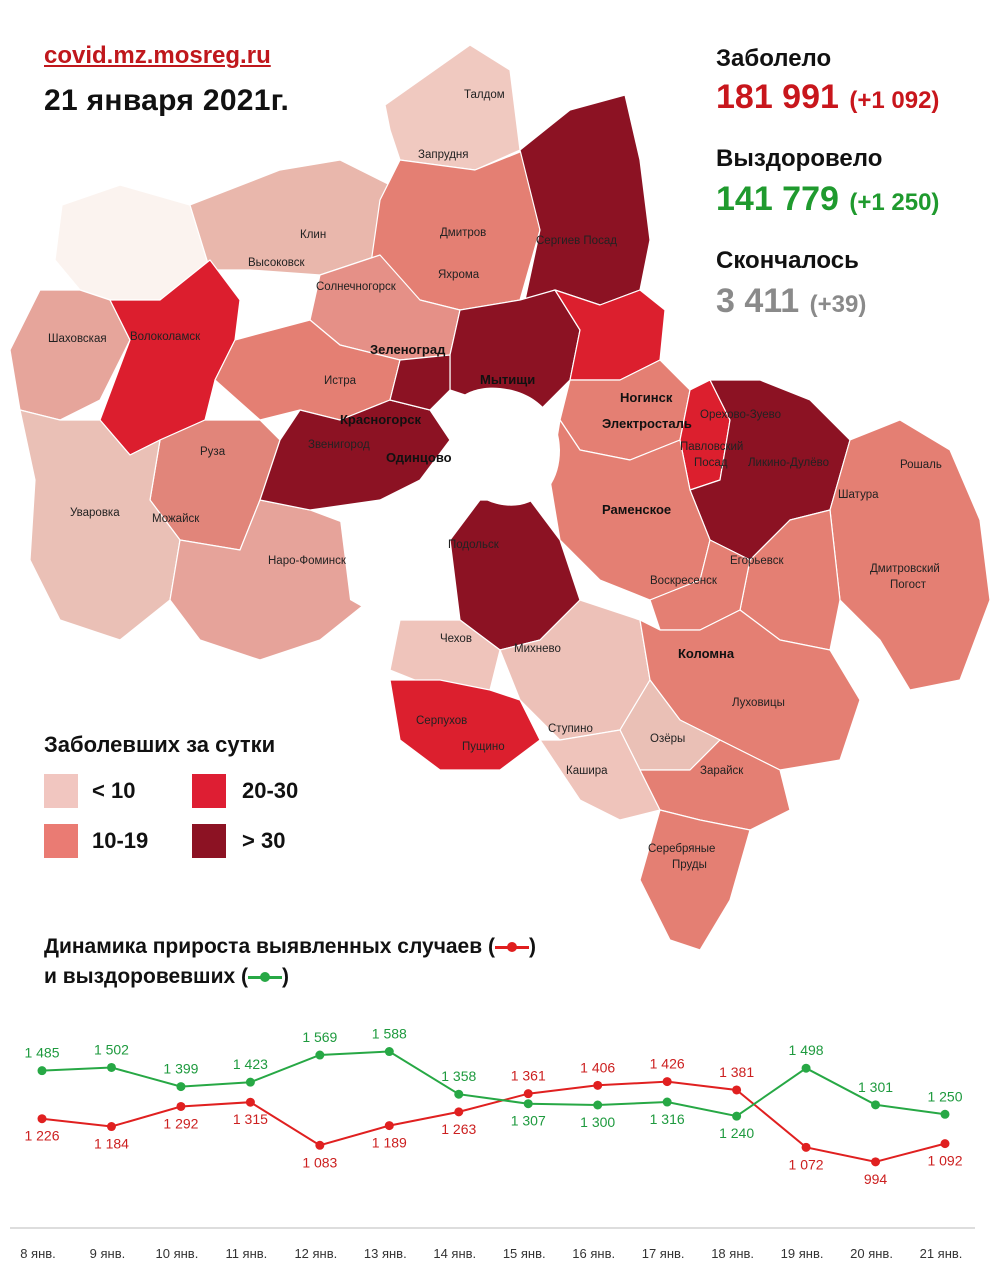  What do you see at coordinates (663, 1253) in the screenshot?
I see `x-tick-label-9: 17 янв.` at bounding box center [663, 1253].